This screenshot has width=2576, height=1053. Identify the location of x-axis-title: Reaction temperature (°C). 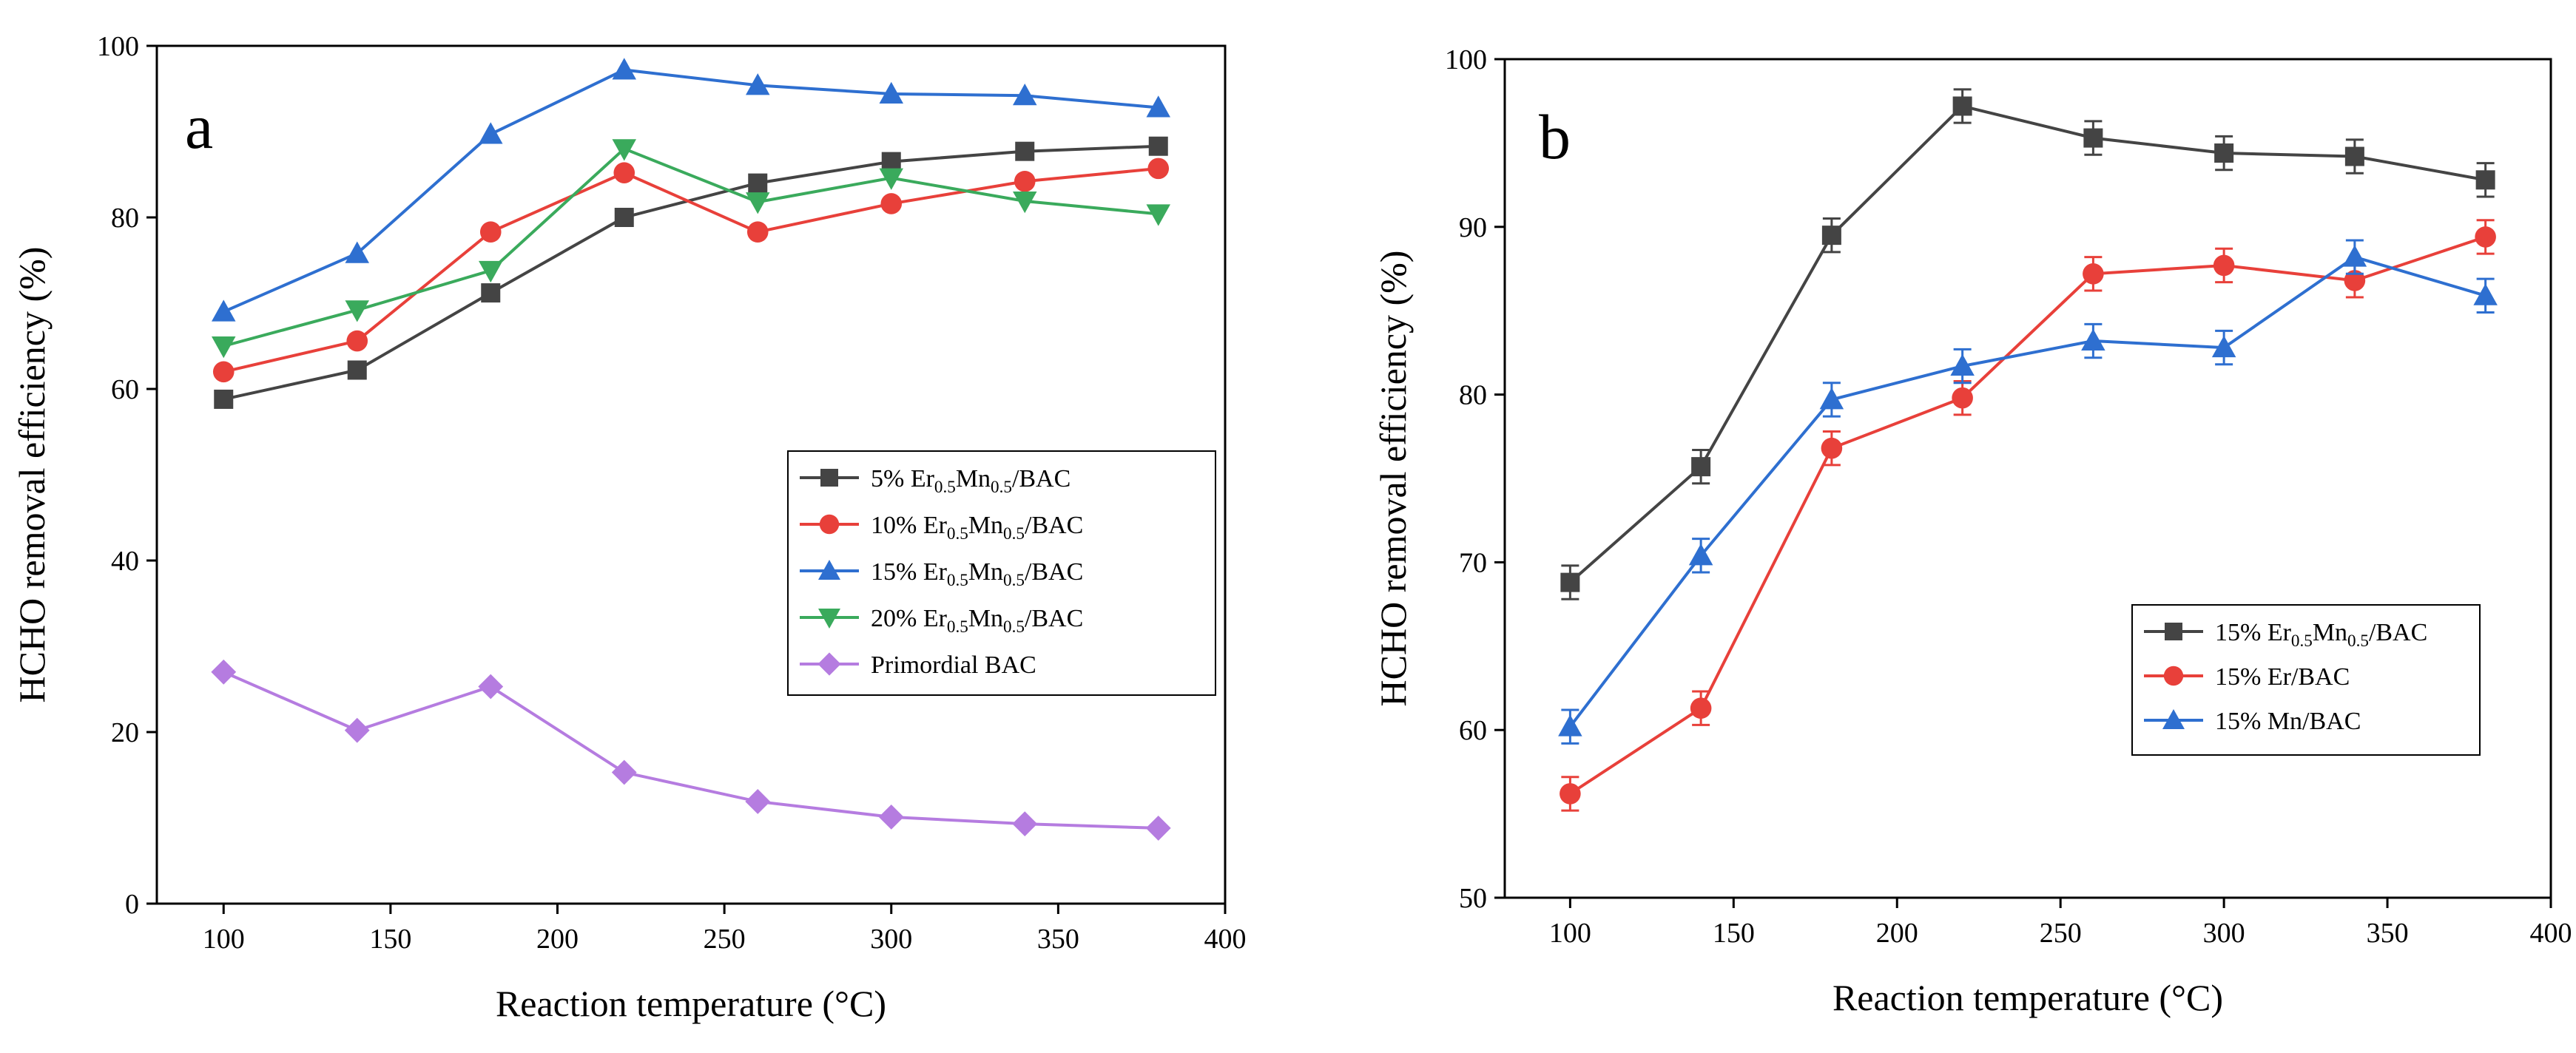
(691, 1003).